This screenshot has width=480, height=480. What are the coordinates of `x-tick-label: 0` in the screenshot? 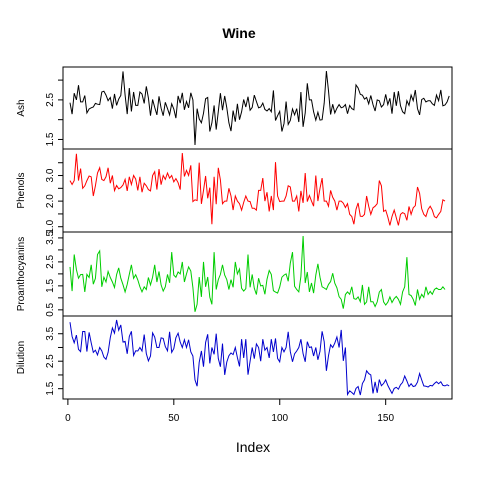 It's located at (68, 418).